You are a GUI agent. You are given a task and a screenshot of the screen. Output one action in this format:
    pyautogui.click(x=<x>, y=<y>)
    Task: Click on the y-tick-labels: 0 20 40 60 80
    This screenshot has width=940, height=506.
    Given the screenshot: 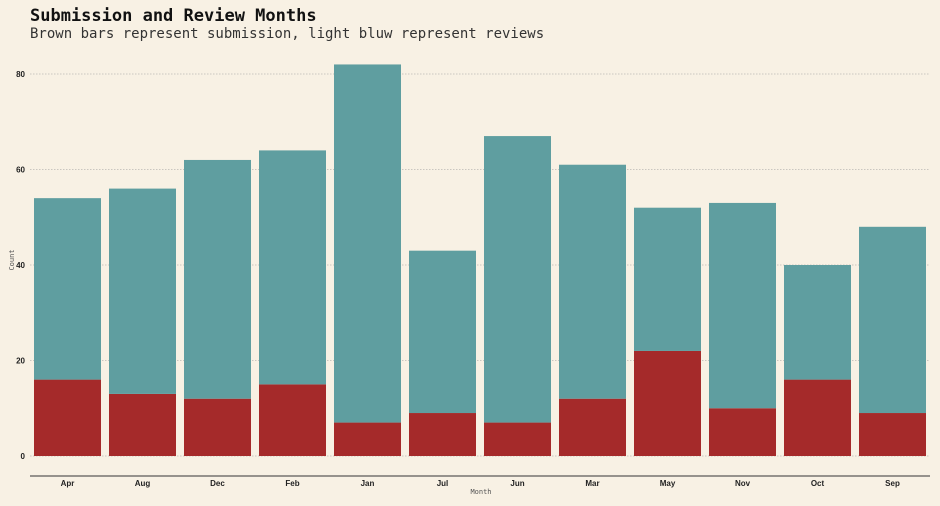 What is the action you would take?
    pyautogui.click(x=20, y=265)
    